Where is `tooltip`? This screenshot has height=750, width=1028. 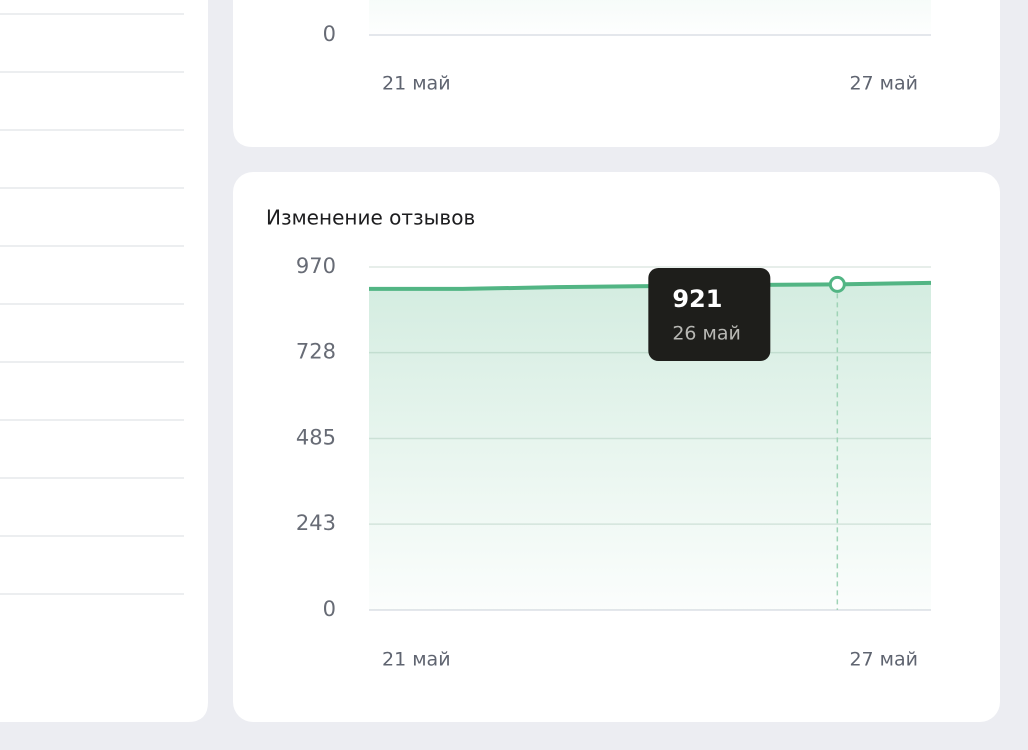
tooltip is located at coordinates (709, 314).